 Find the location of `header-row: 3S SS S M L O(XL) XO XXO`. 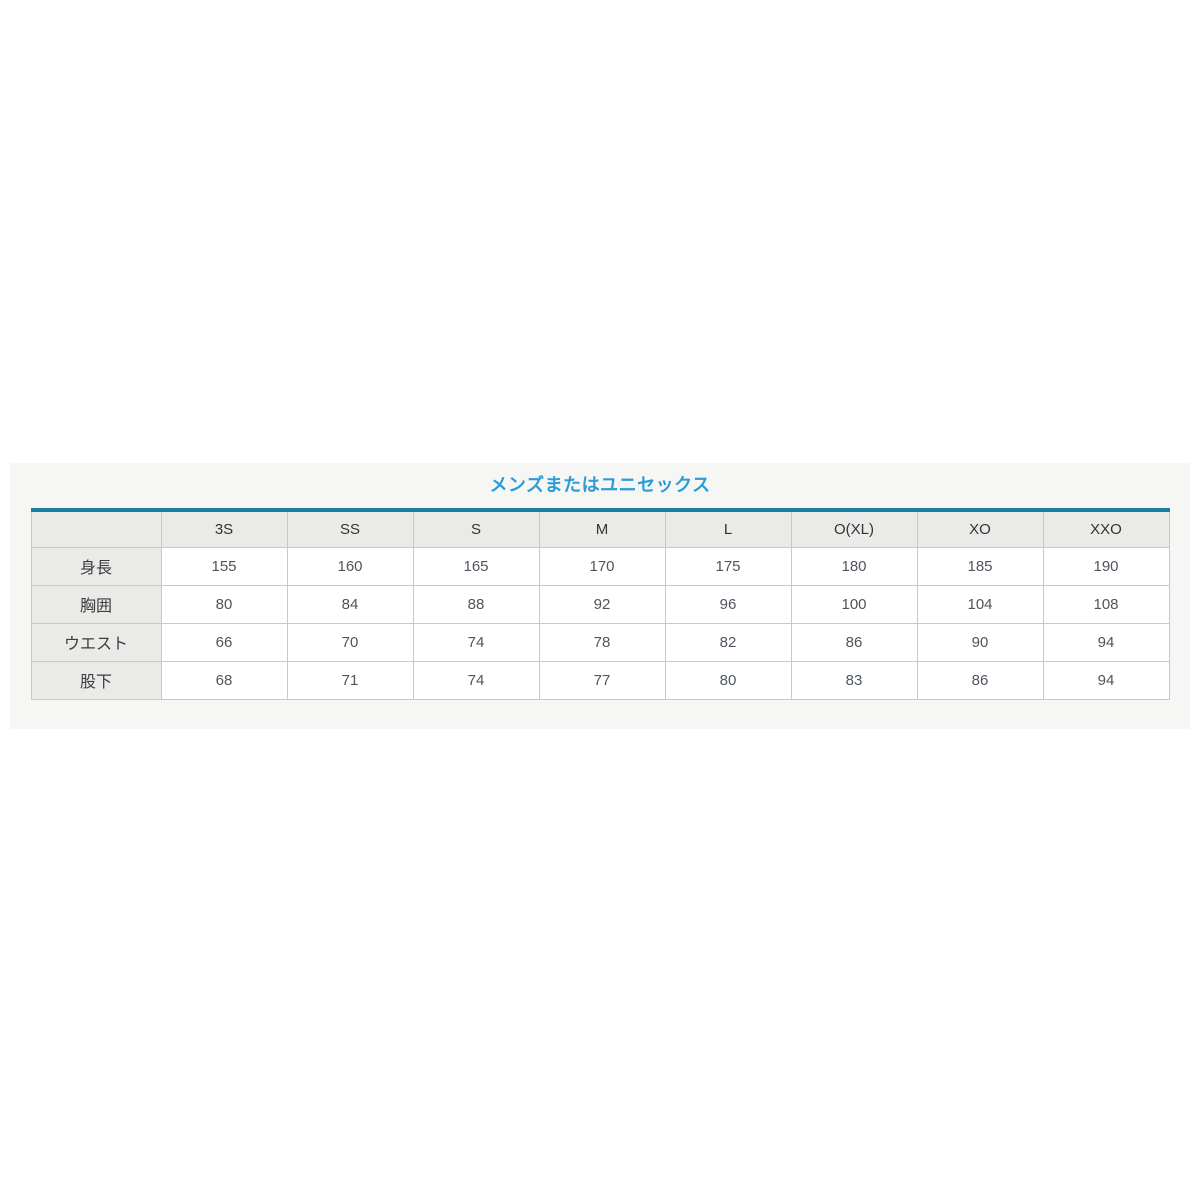

header-row: 3S SS S M L O(XL) XO XXO is located at coordinates (600, 528).